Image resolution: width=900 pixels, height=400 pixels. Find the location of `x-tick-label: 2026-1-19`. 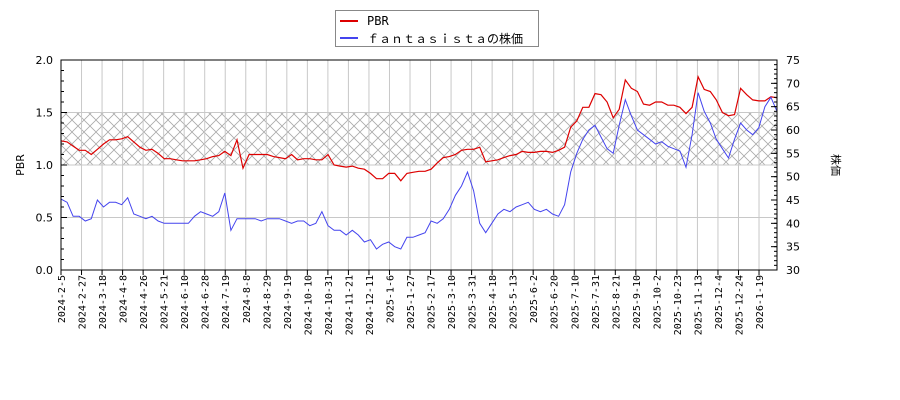

x-tick-label: 2026-1-19 is located at coordinates (760, 302).